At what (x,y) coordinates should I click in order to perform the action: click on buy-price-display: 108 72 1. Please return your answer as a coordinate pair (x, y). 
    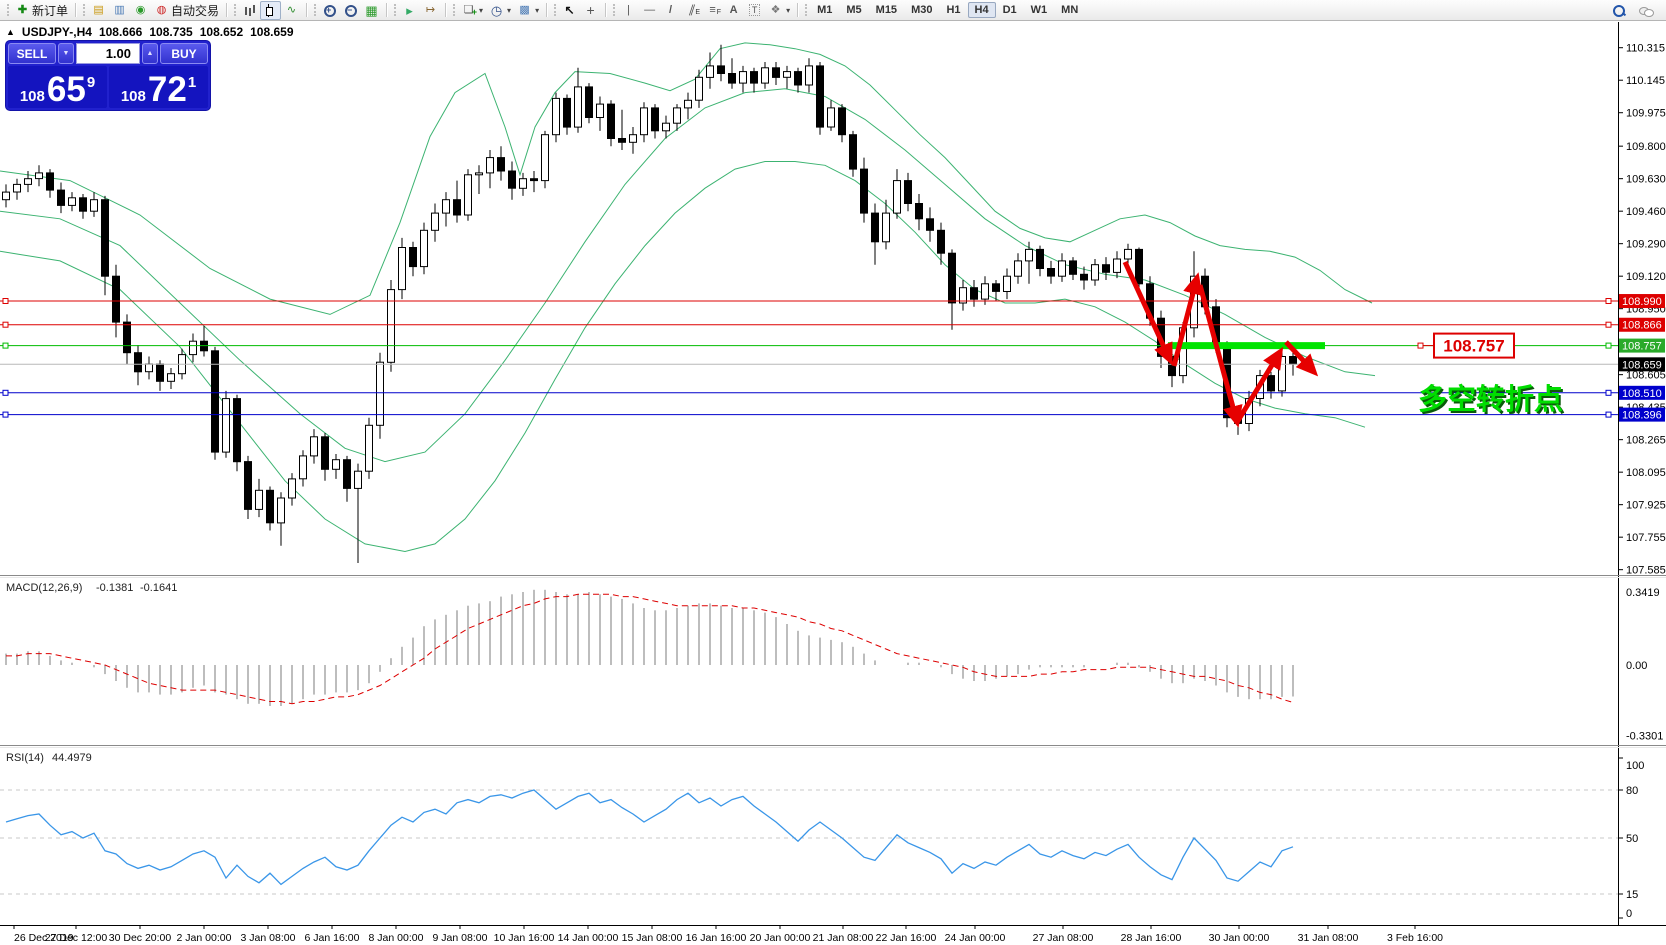
    Looking at the image, I should click on (158, 87).